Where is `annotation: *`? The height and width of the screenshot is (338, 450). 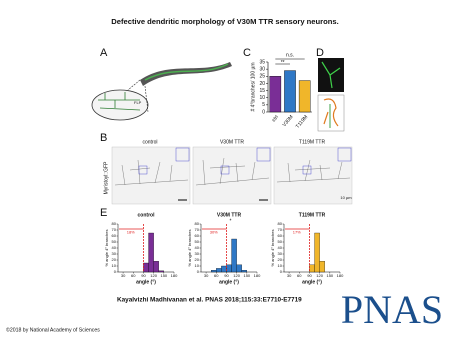 annotation: * is located at coordinates (230, 221).